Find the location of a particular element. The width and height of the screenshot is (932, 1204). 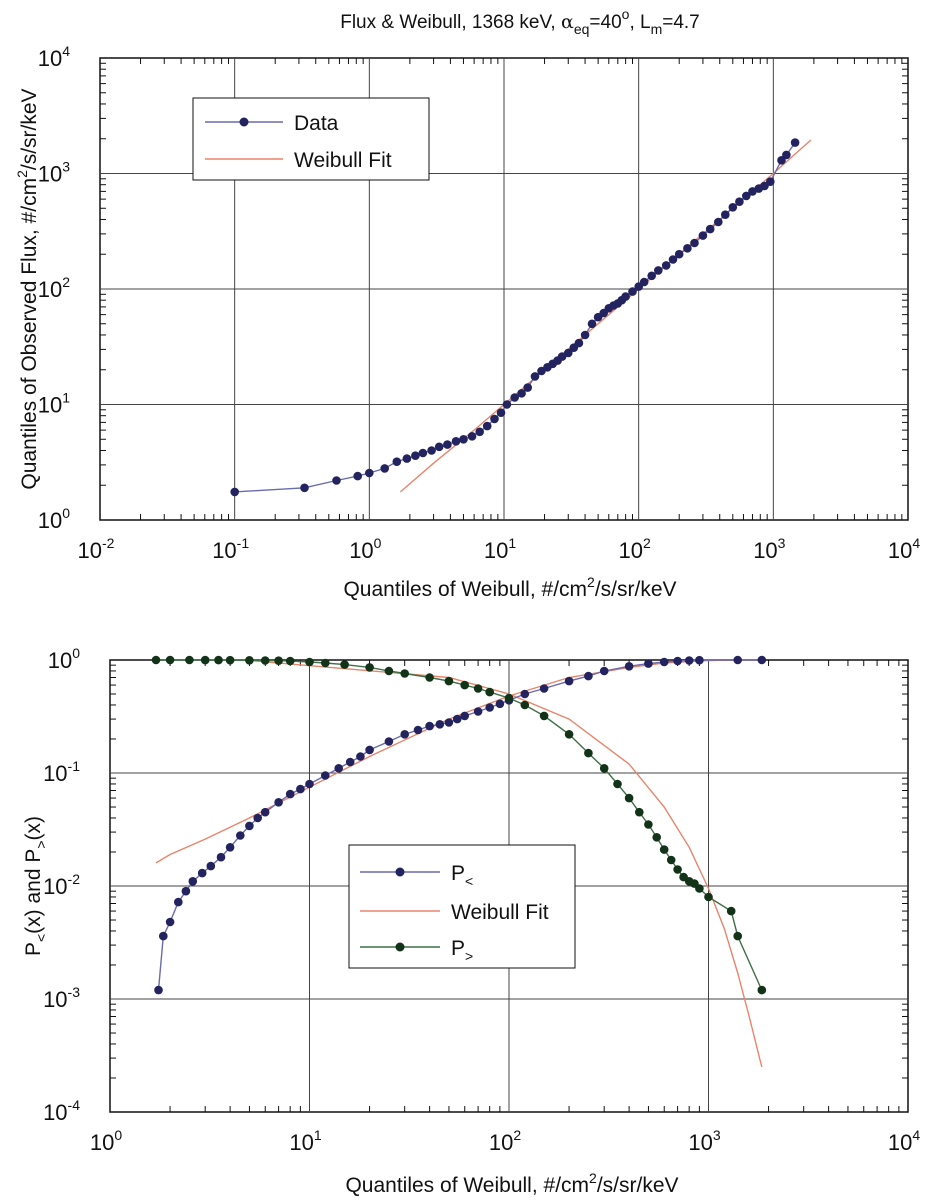

chart2-x-label: Quantiles of Weibull, #/cm2/s/sr/keV is located at coordinates (511, 1183).